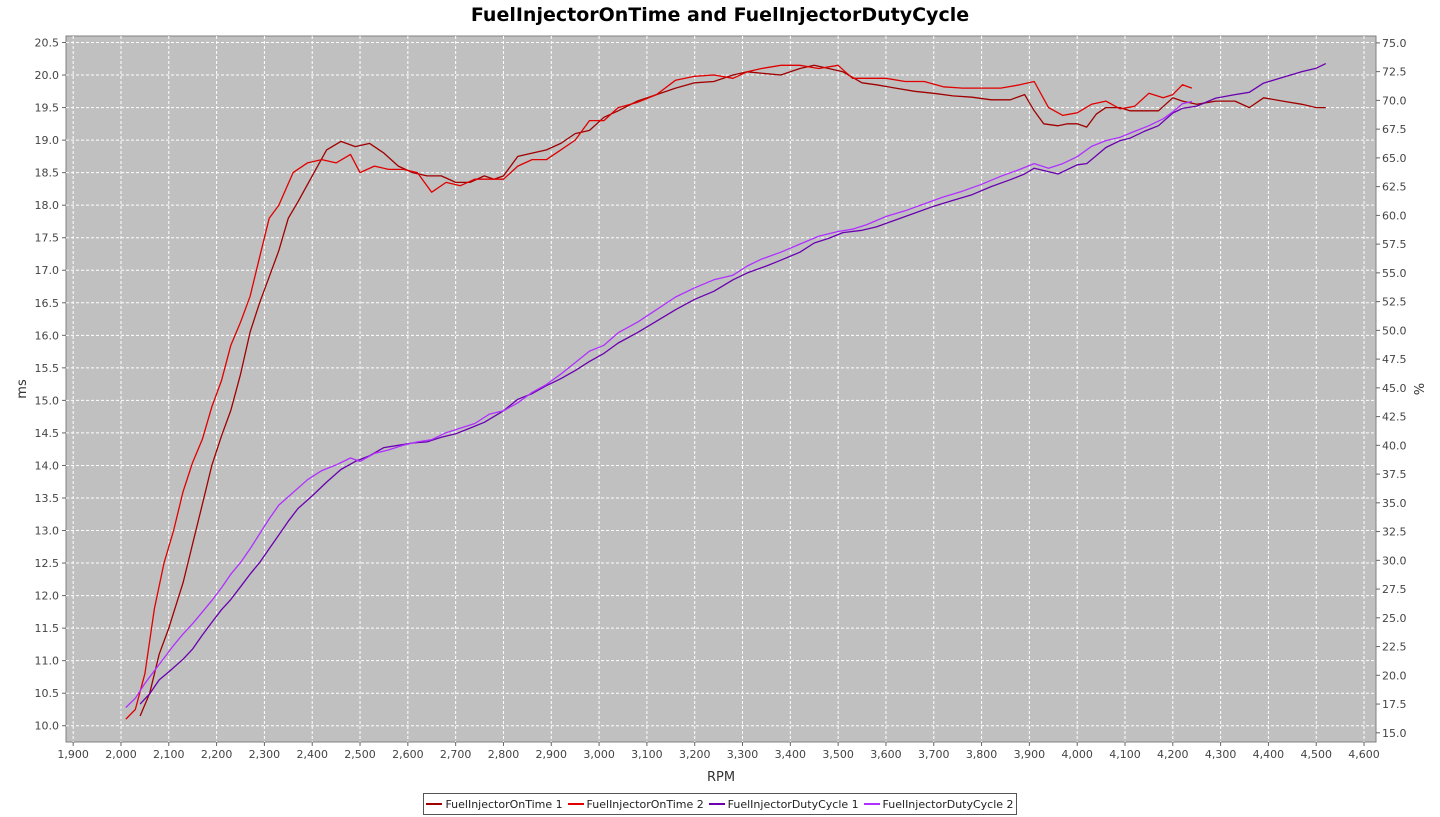 The image size is (1440, 817). I want to click on y-left-tick-label: 11.5, so click(47, 628).